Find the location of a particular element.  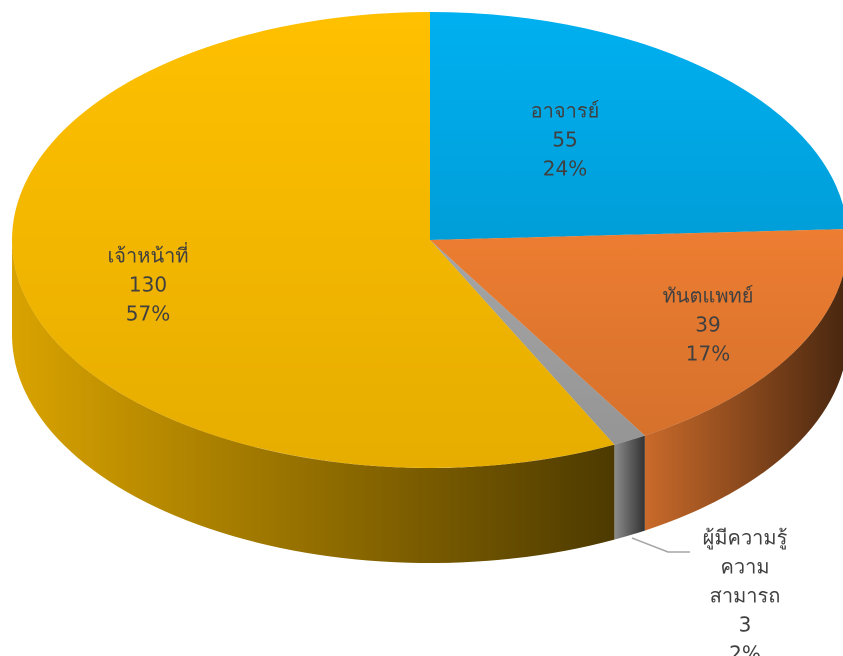

value-label: 3 is located at coordinates (745, 624).